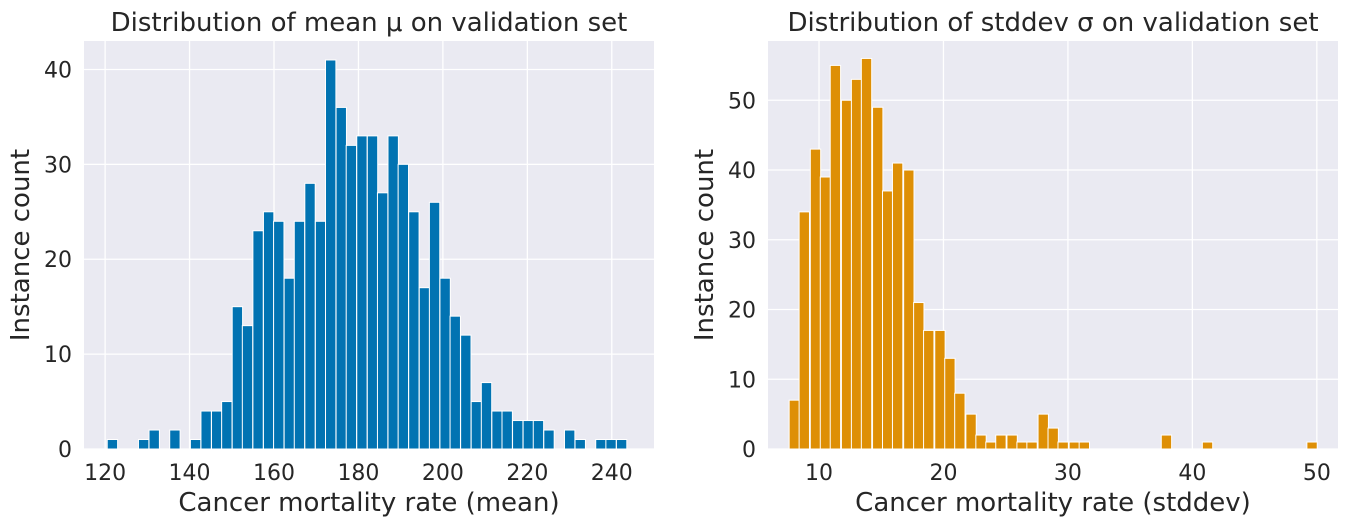 The image size is (1347, 526). What do you see at coordinates (742, 241) in the screenshot?
I see `stddev-y-tick-label: 30` at bounding box center [742, 241].